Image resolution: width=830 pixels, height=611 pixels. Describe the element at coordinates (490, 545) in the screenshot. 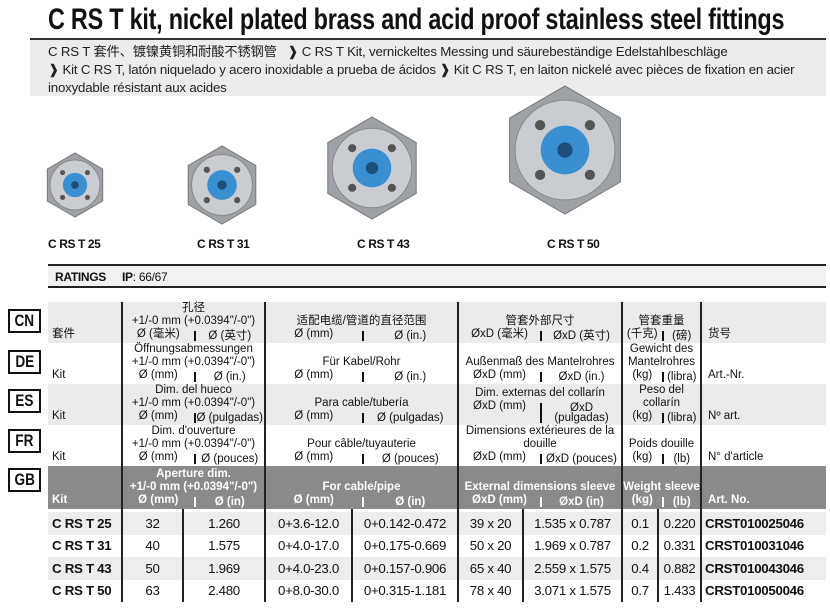

I see `table-cell: 50 x 20` at that location.